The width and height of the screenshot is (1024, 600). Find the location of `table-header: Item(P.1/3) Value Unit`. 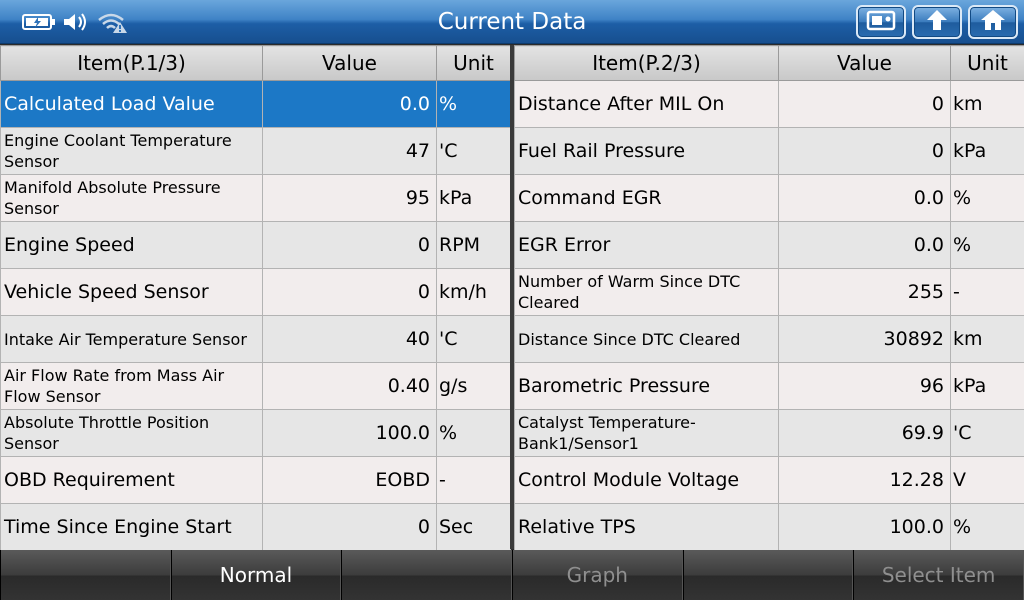

table-header: Item(P.1/3) Value Unit is located at coordinates (255, 63).